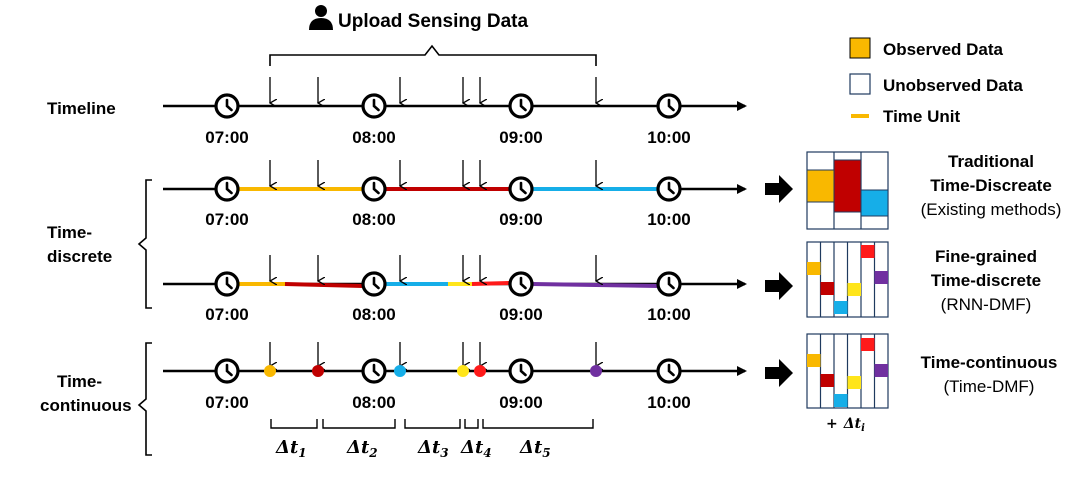 Image resolution: width=1090 pixels, height=489 pixels. I want to click on time-continuous-bracket, so click(144, 399).